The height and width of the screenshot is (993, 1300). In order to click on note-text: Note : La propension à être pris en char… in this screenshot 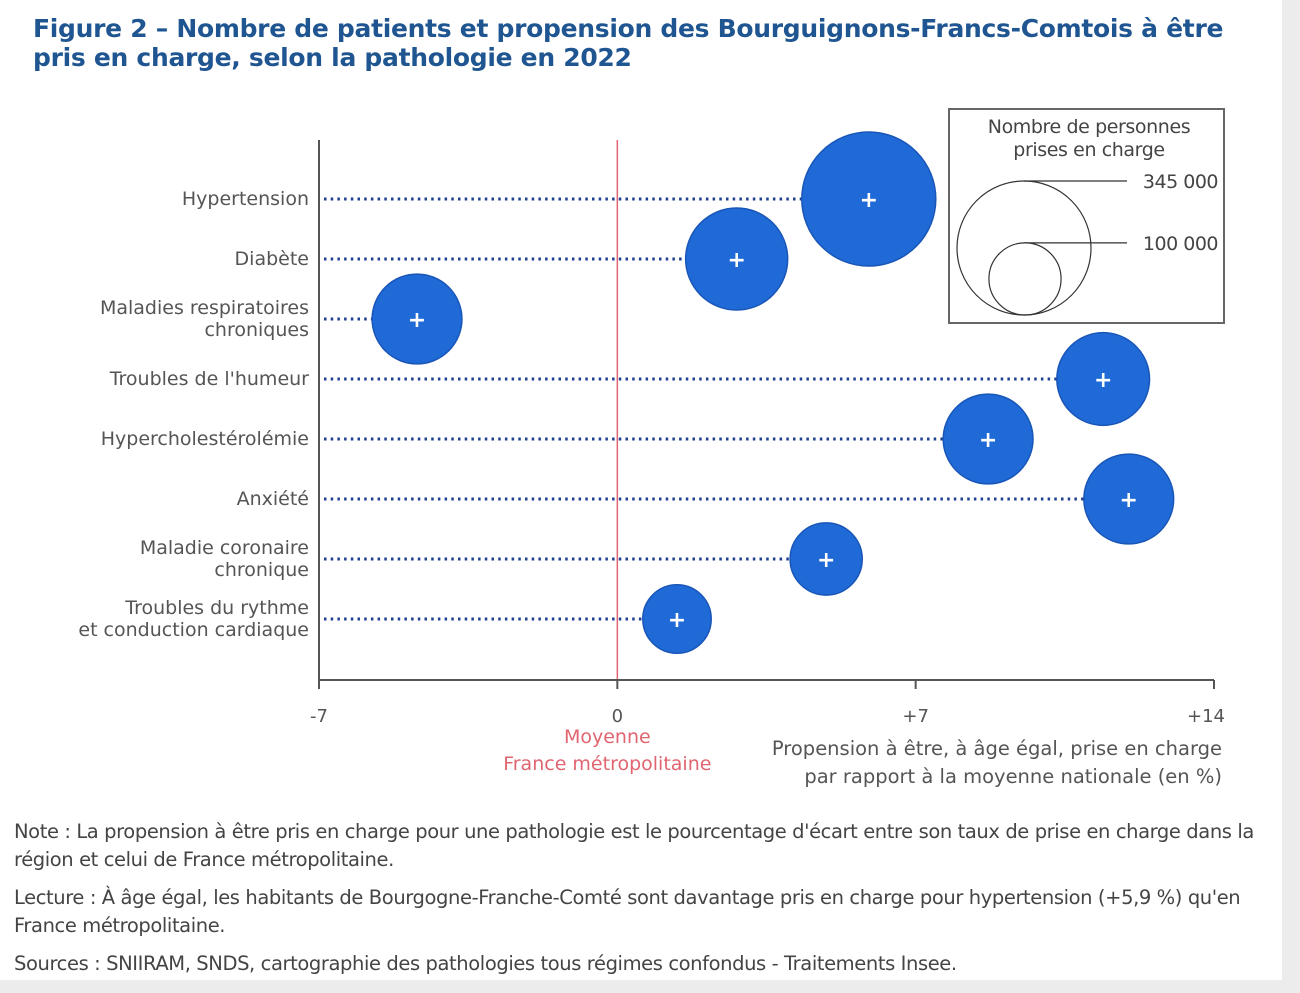, I will do `click(634, 845)`.